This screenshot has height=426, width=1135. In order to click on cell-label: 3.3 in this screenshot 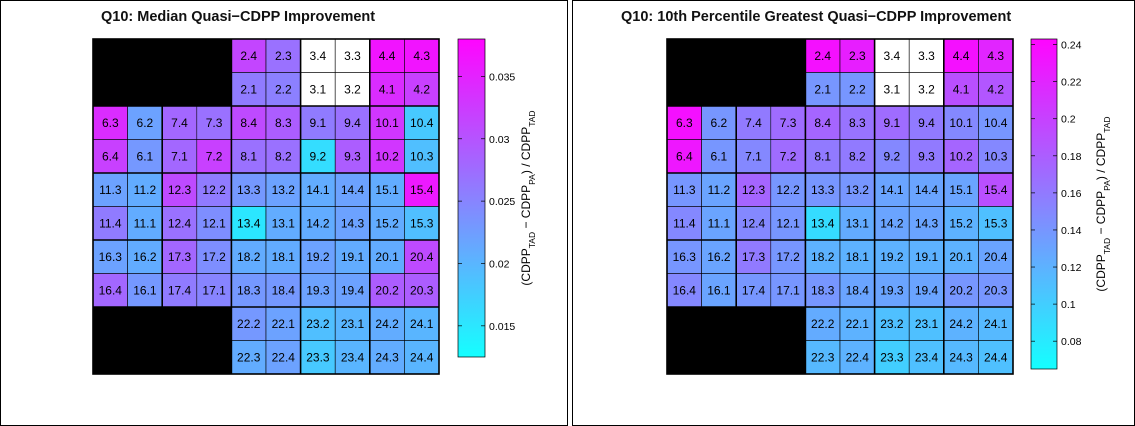, I will do `click(352, 56)`.